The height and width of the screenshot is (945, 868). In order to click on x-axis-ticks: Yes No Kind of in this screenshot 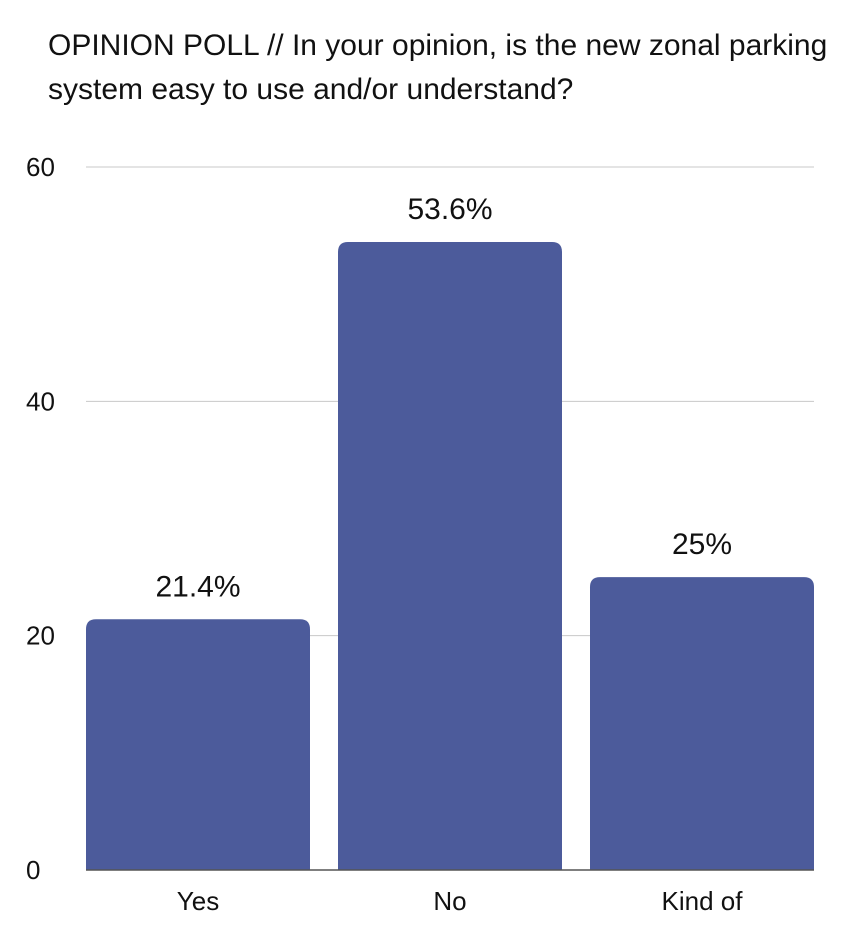, I will do `click(460, 901)`.